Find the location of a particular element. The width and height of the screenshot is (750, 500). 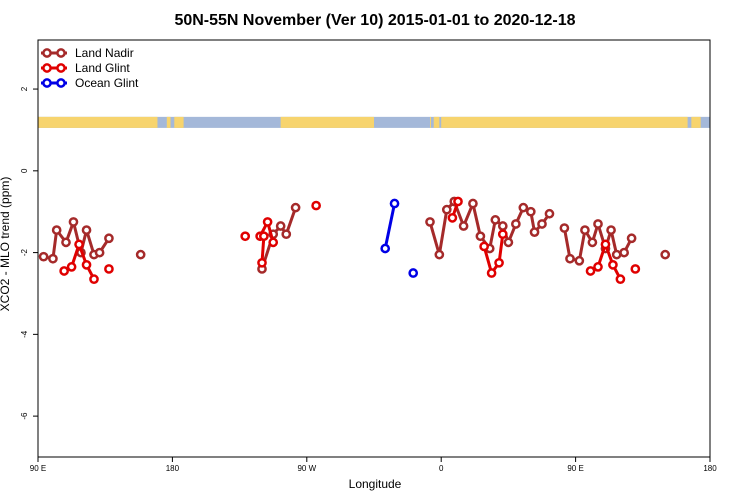

y-tick-label: -2 is located at coordinates (24, 252).